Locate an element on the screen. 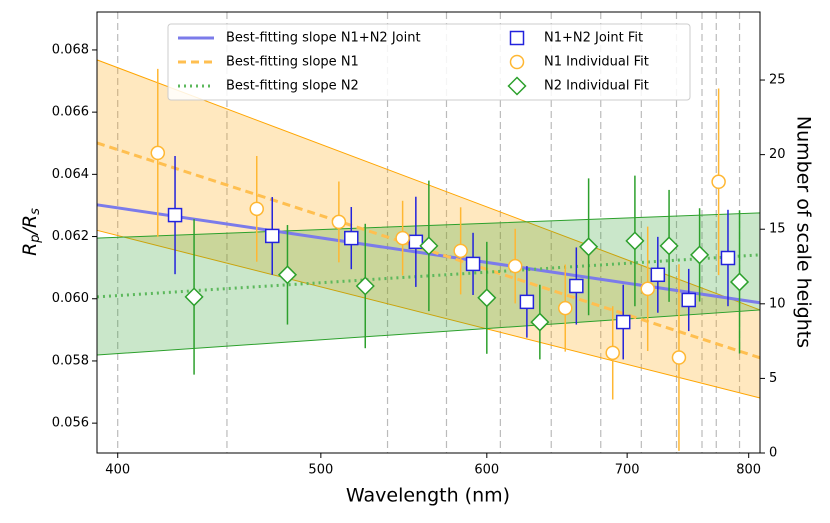  legend-label: N2 Individual Fit is located at coordinates (596, 86).